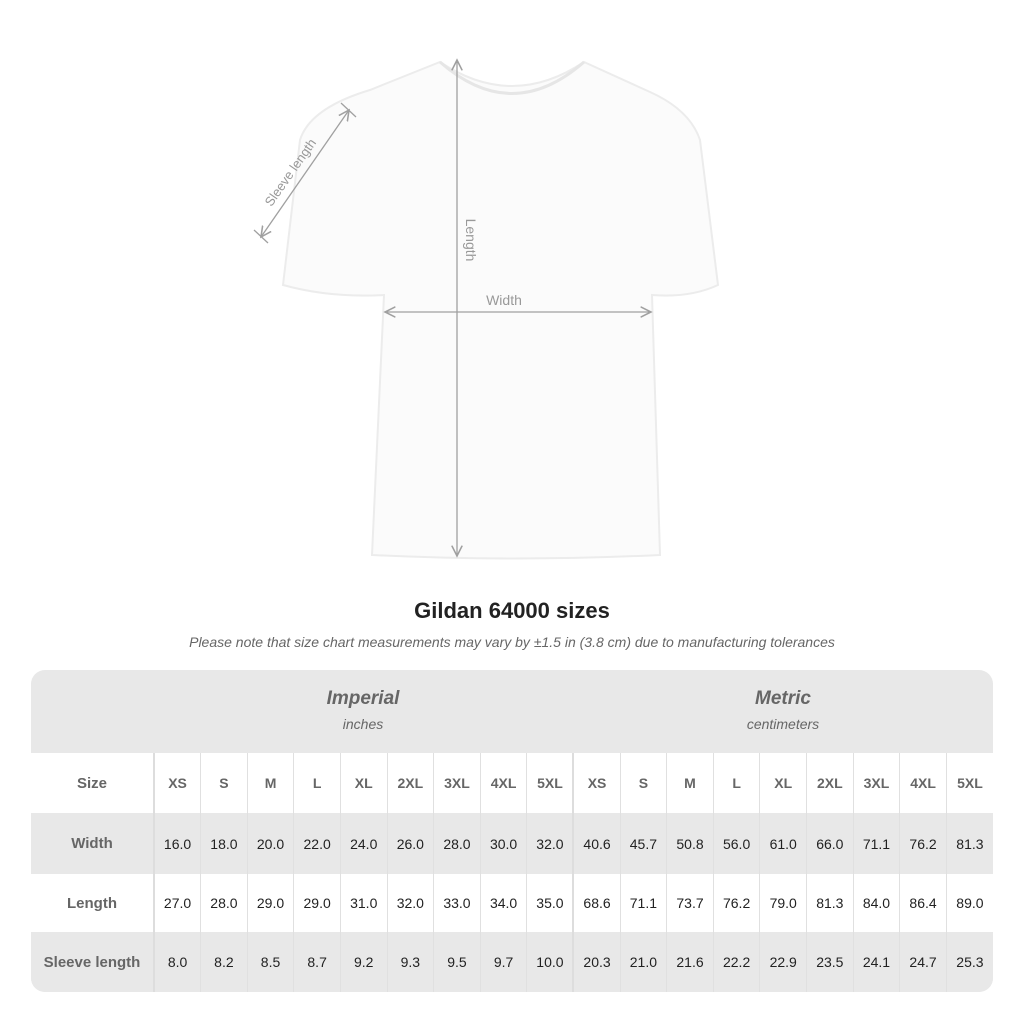 The width and height of the screenshot is (1024, 1024). What do you see at coordinates (270, 843) in the screenshot?
I see `imperial-value: 20.0` at bounding box center [270, 843].